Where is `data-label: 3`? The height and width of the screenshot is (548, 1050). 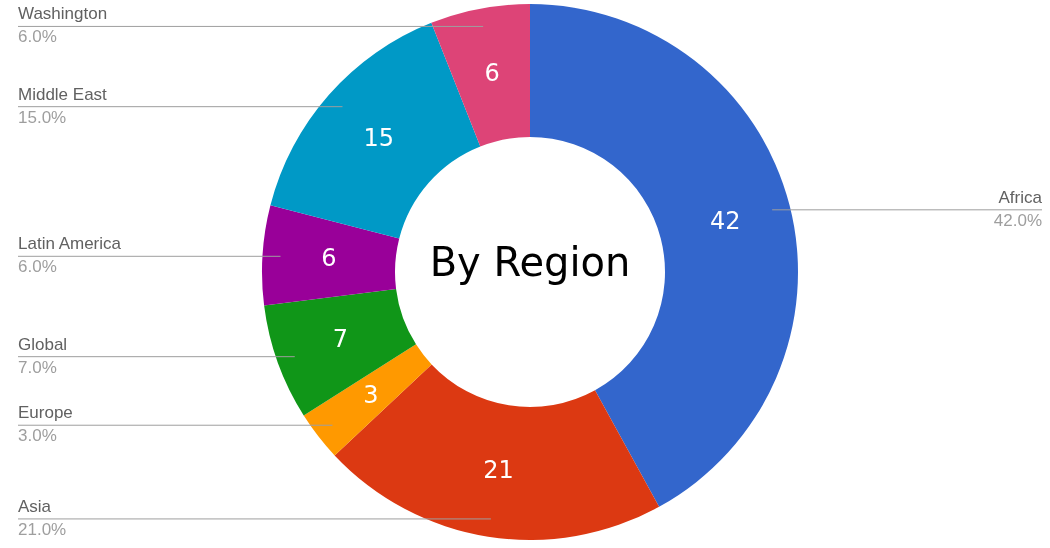 data-label: 3 is located at coordinates (371, 394).